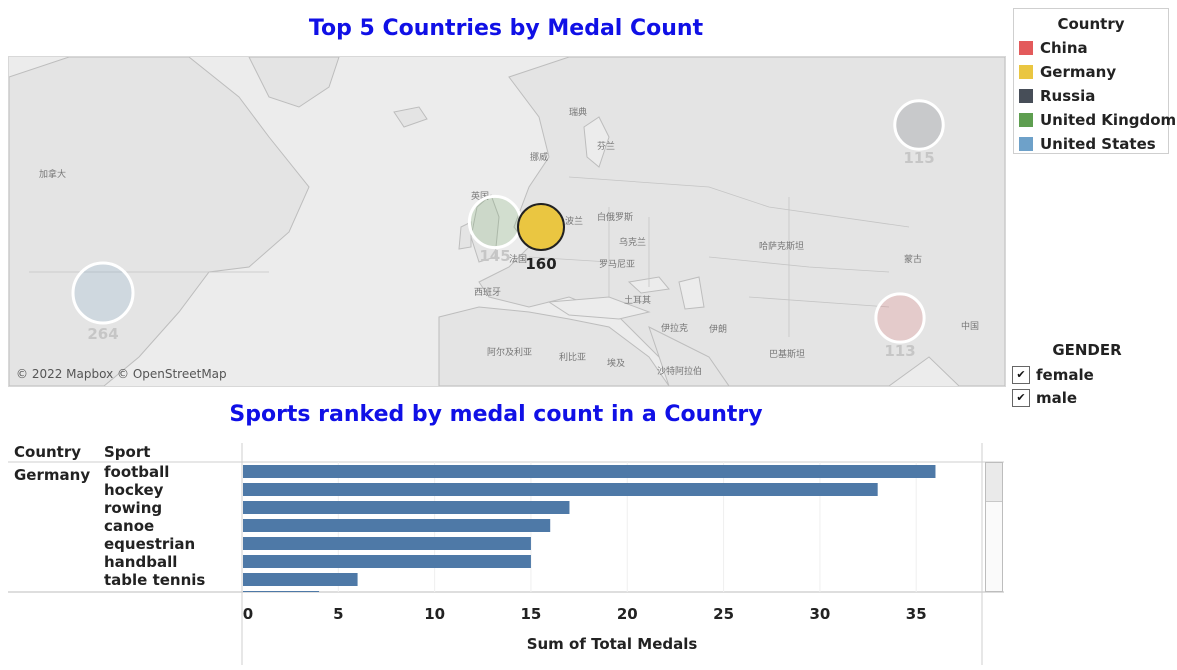  I want to click on map-label-poland: 波兰, so click(574, 222).